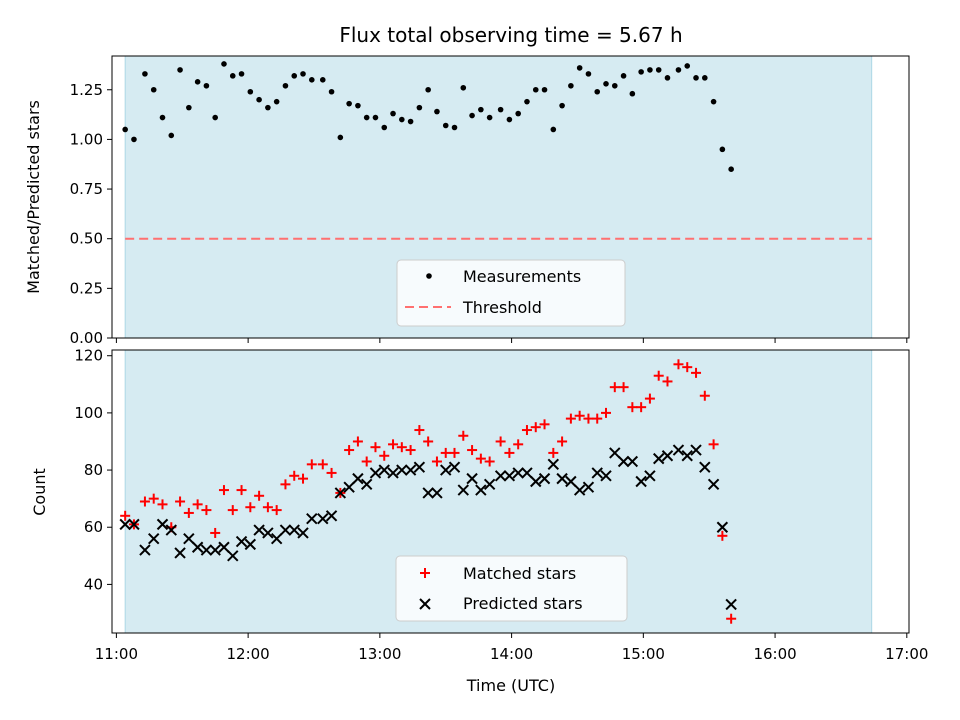 The height and width of the screenshot is (720, 960). Describe the element at coordinates (511, 293) in the screenshot. I see `top-legend-box` at that location.